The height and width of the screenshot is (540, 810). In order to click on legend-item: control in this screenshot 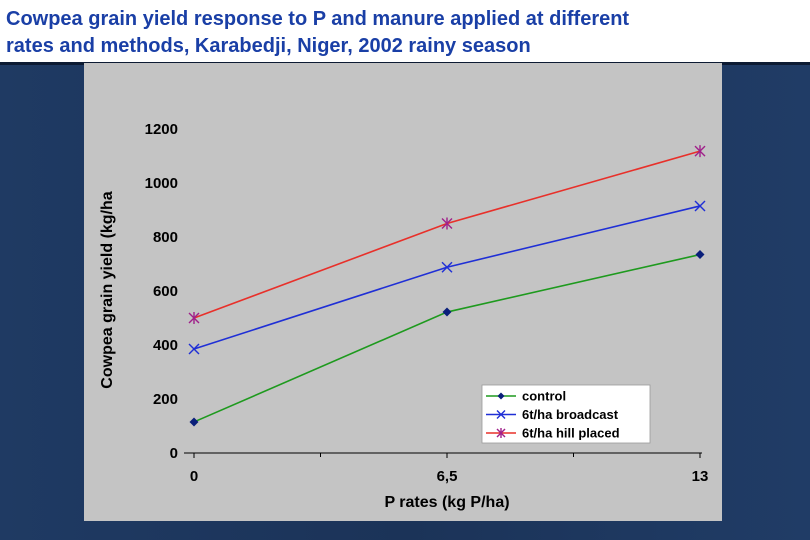, I will do `click(526, 396)`.